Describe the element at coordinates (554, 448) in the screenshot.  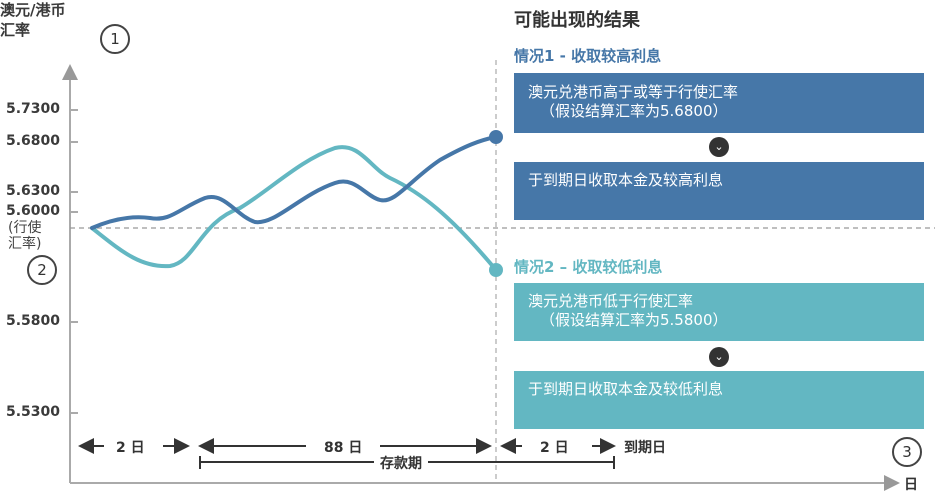
I see `timeline-seg3-label: 2 日` at that location.